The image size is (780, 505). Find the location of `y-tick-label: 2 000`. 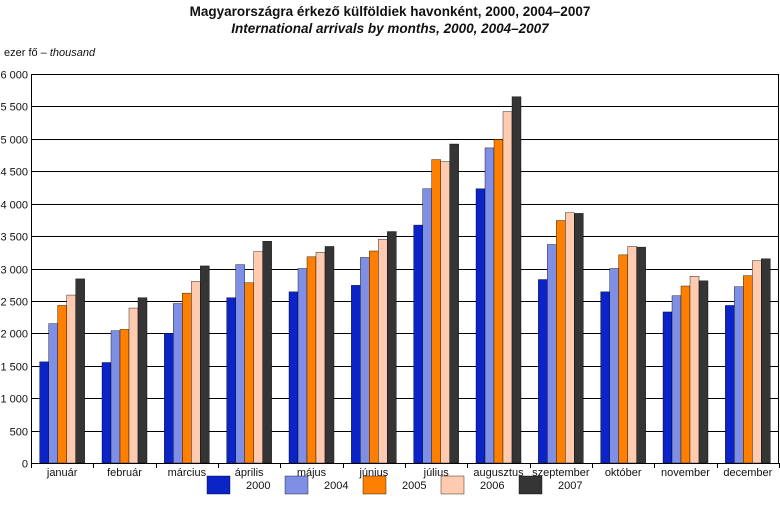

y-tick-label: 2 000 is located at coordinates (14, 335).